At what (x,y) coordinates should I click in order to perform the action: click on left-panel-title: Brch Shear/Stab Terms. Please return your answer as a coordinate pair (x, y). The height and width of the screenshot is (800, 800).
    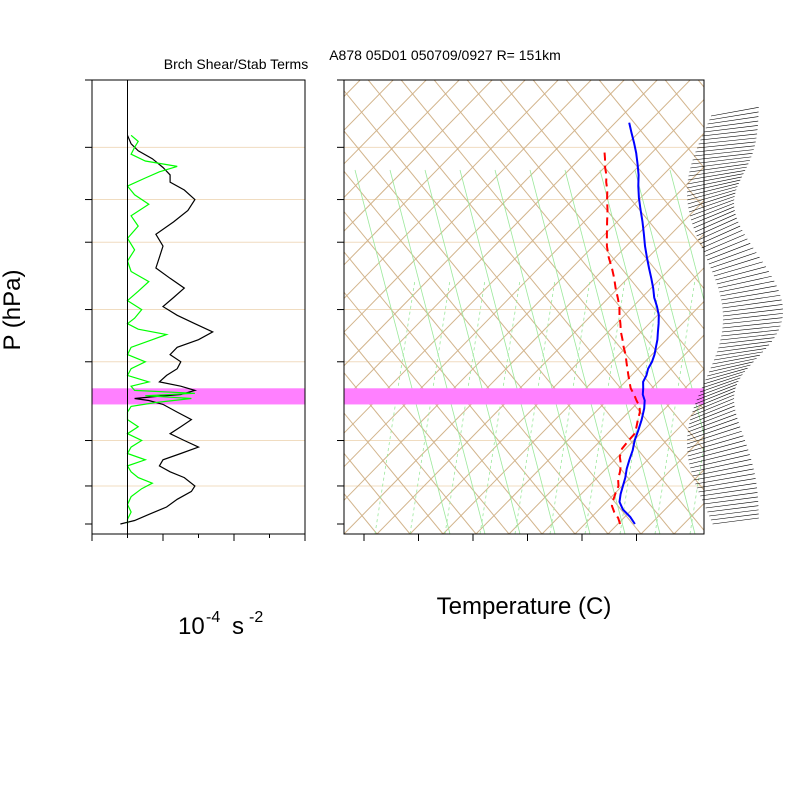
    Looking at the image, I should click on (236, 64).